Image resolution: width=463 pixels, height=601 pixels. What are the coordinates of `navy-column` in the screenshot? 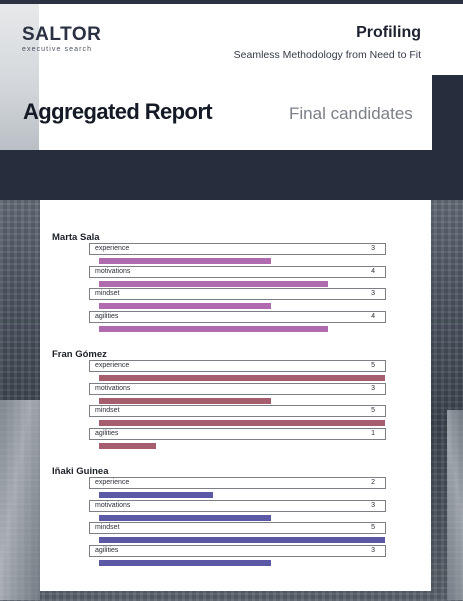 It's located at (447, 137).